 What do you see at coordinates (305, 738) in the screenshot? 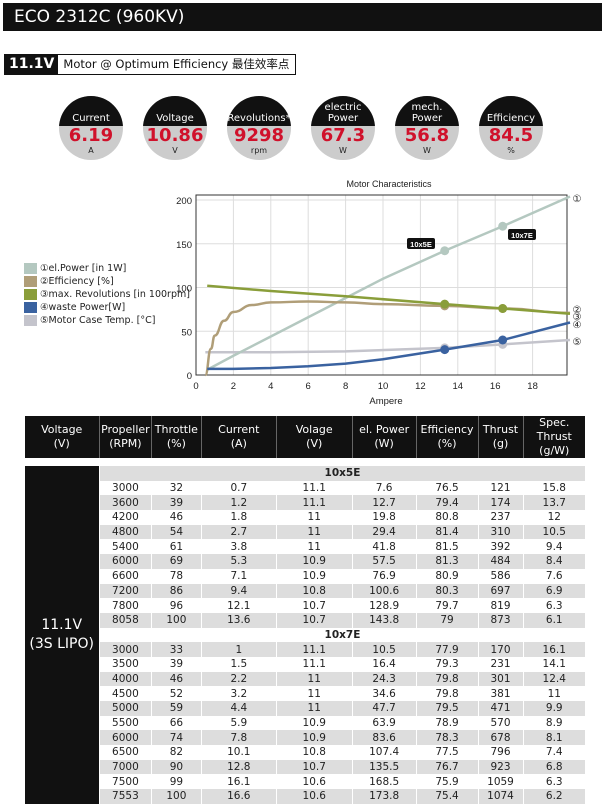
I see `table-row: 6000 74 7.8 10.9 83.6 78.3 678 8.1` at bounding box center [305, 738].